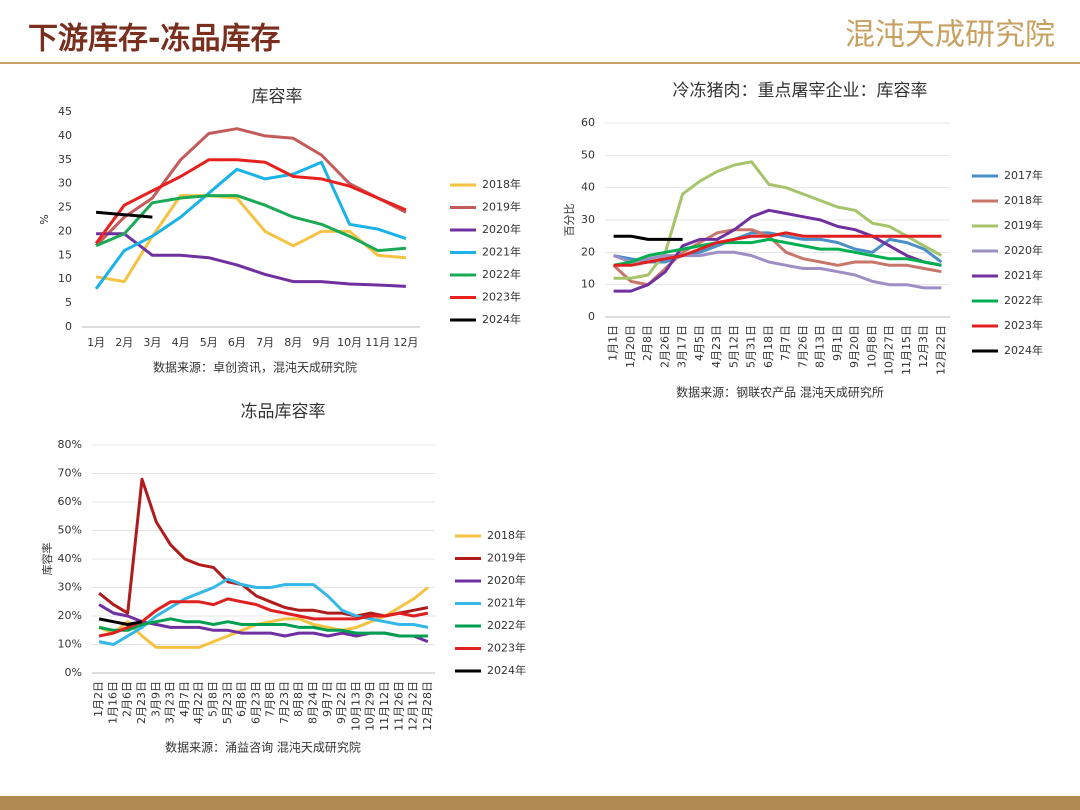 This screenshot has width=1080, height=810. What do you see at coordinates (313, 702) in the screenshot?
I see `x-tick-label: 8月24日` at bounding box center [313, 702].